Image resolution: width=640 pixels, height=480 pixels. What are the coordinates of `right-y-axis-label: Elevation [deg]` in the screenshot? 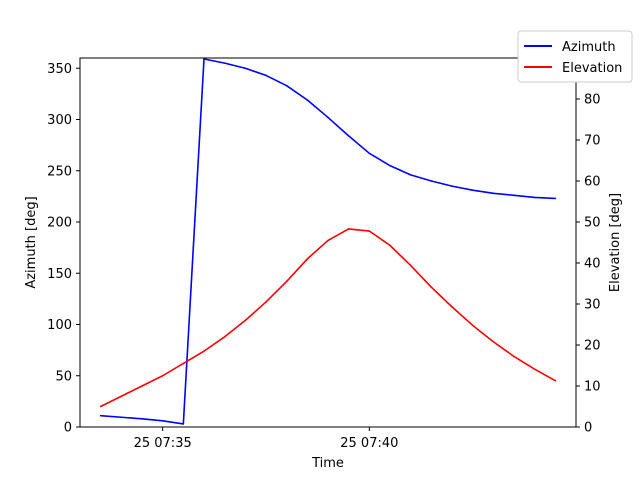 It's located at (615, 242).